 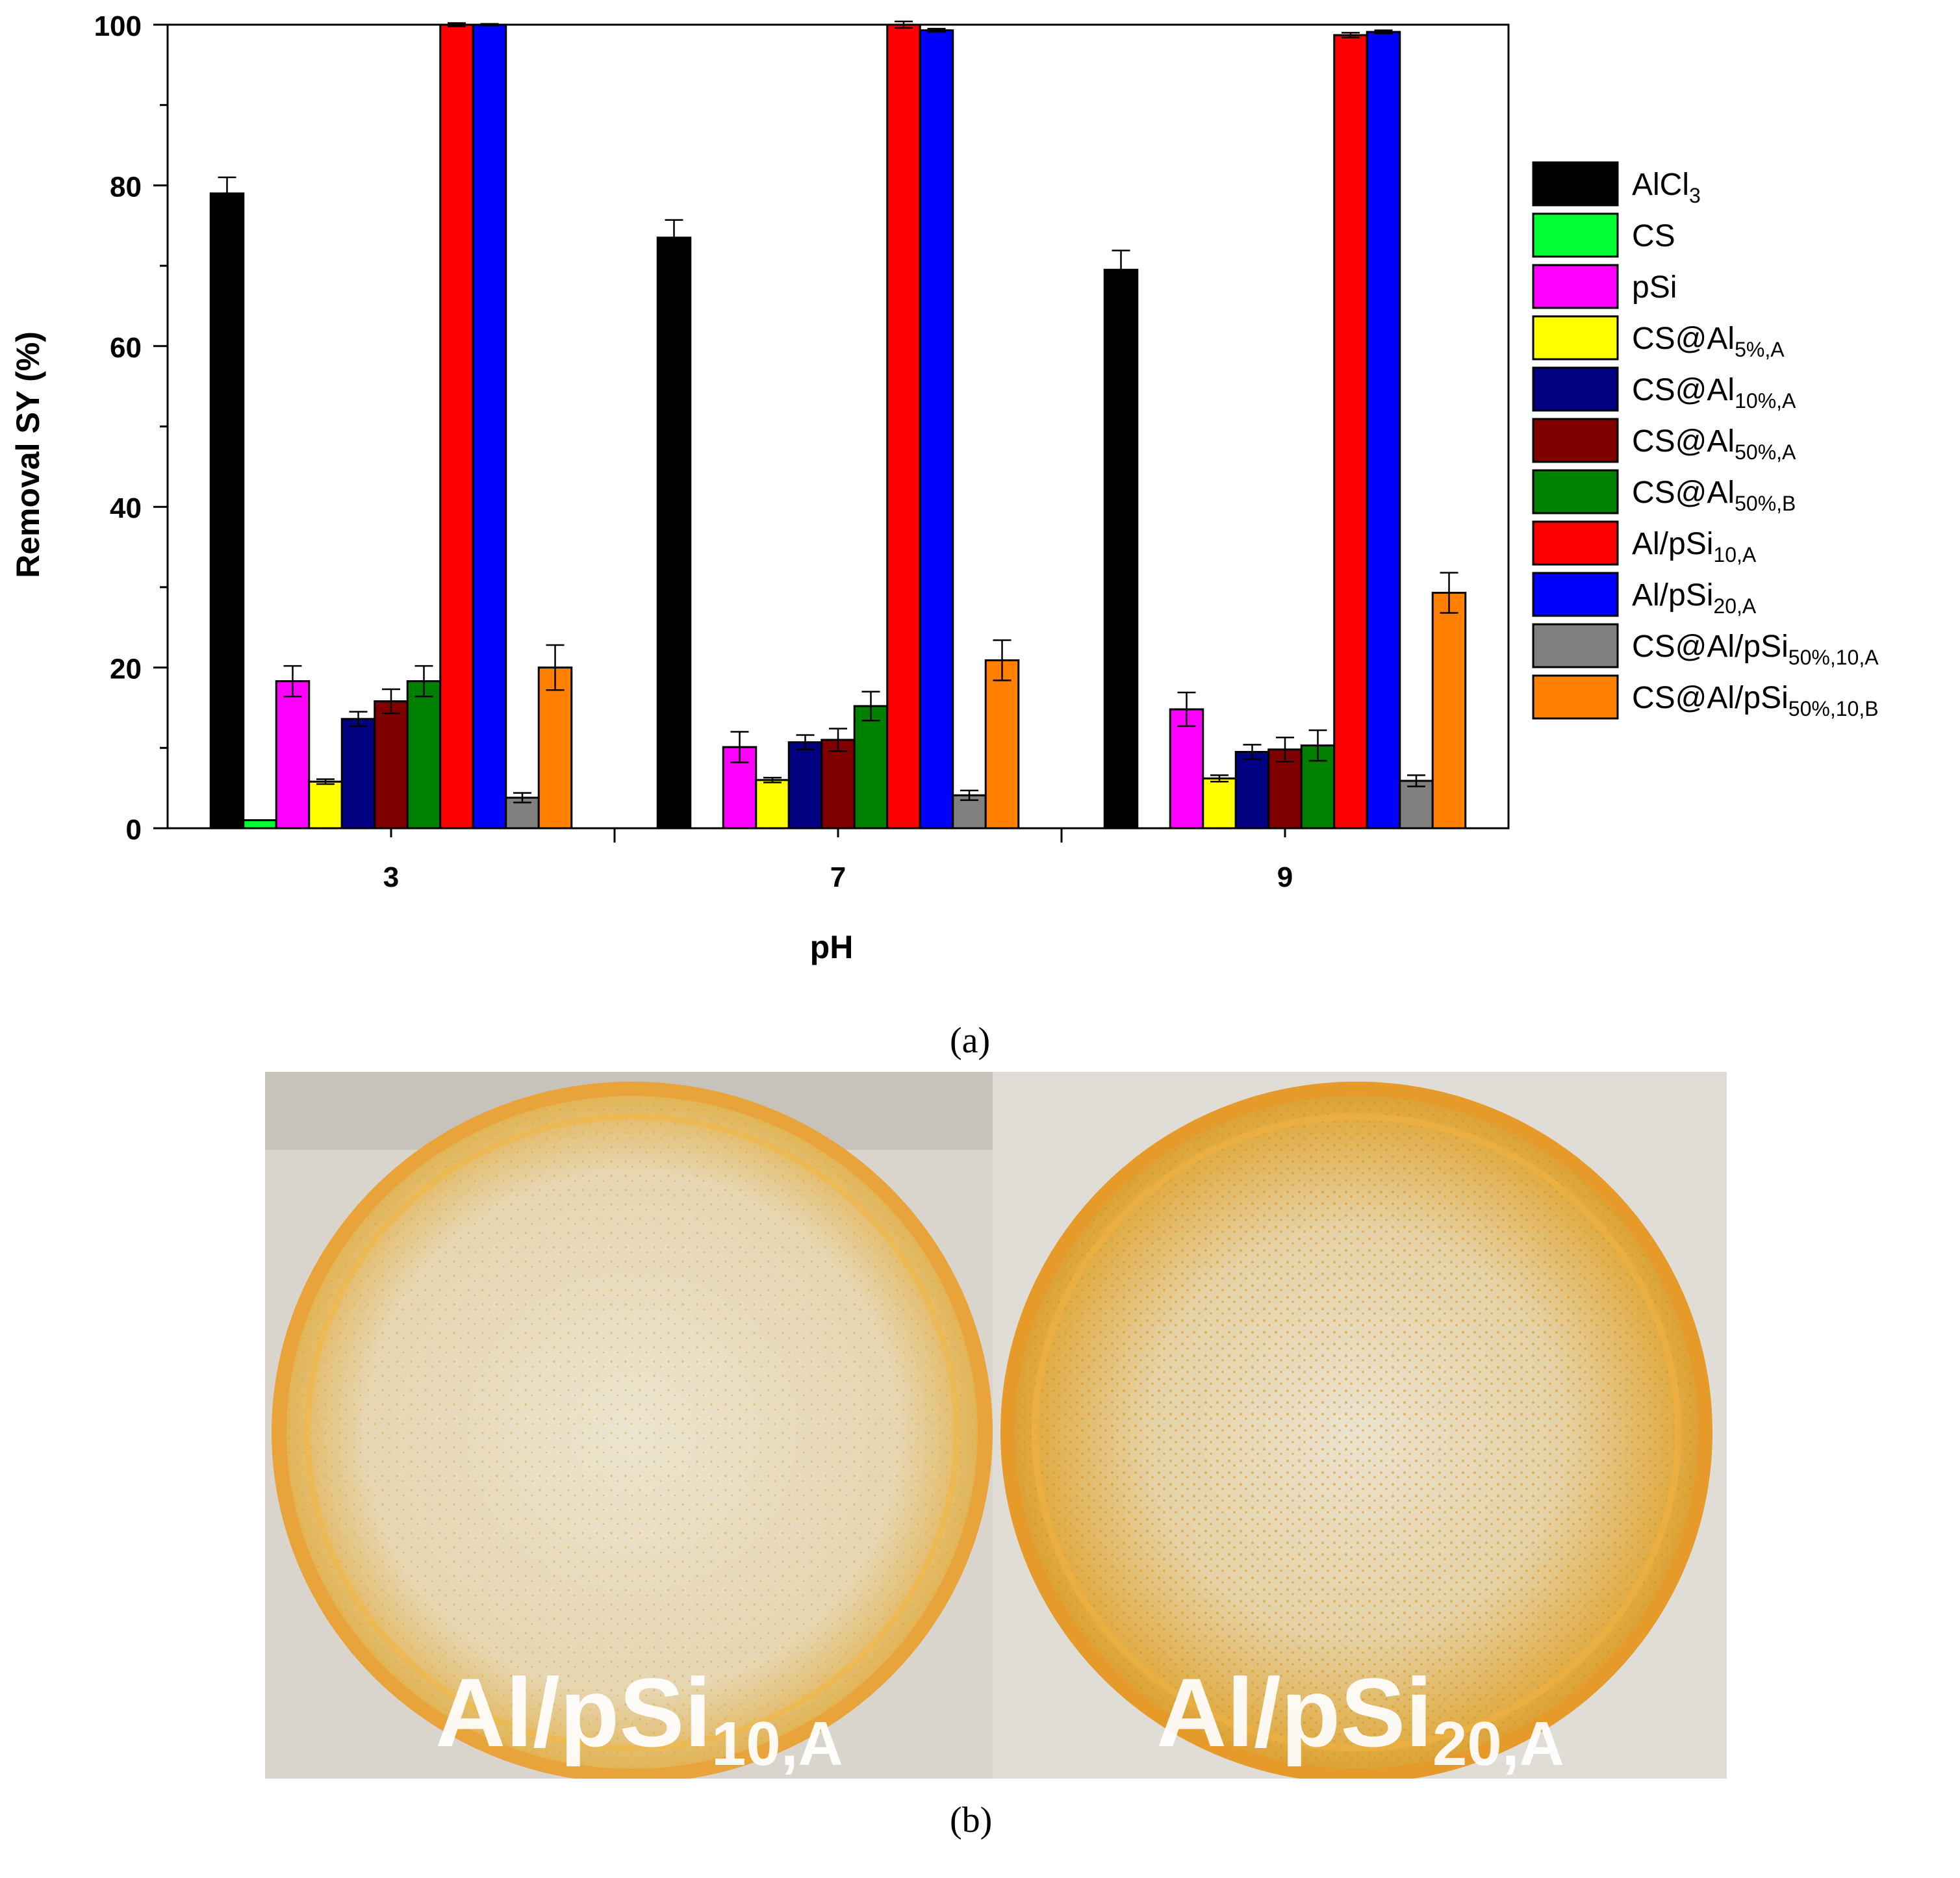 I want to click on panel-a-label: (a), so click(x=970, y=1041).